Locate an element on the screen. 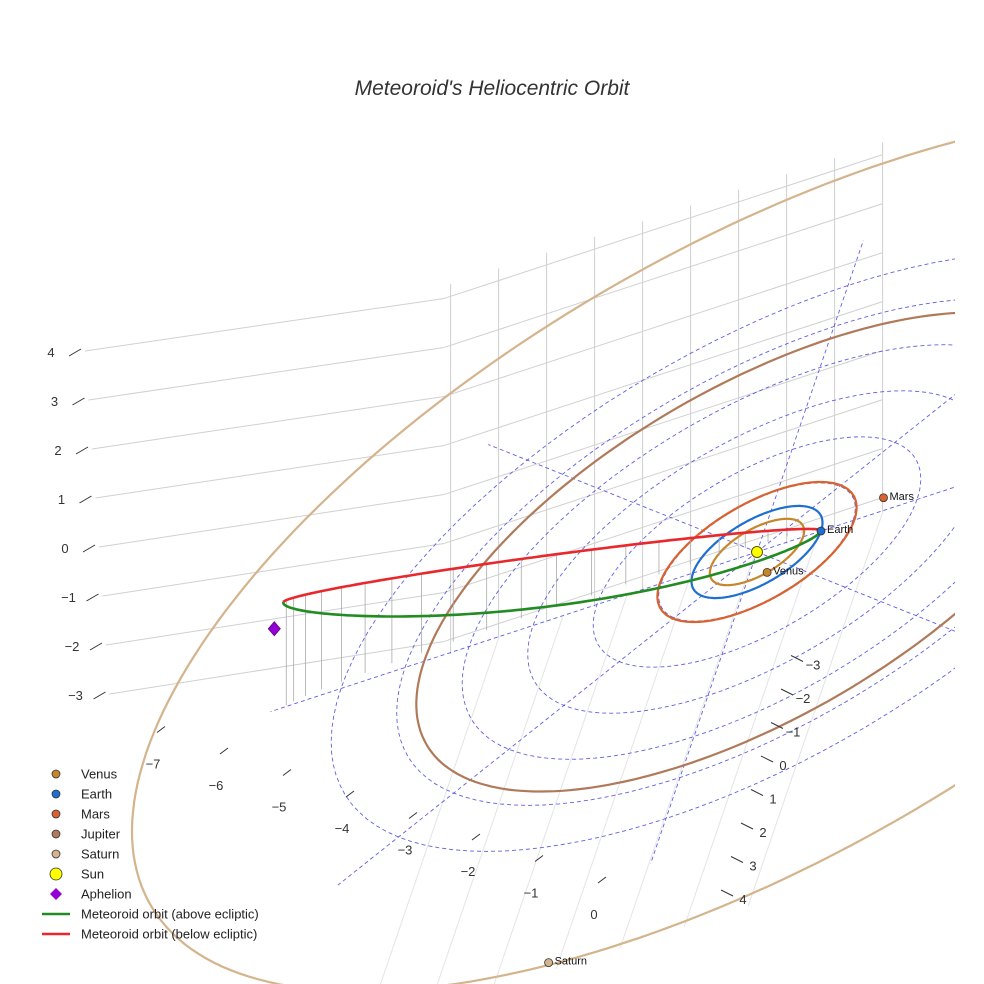 This screenshot has height=984, width=984. saturn-marker is located at coordinates (548, 962).